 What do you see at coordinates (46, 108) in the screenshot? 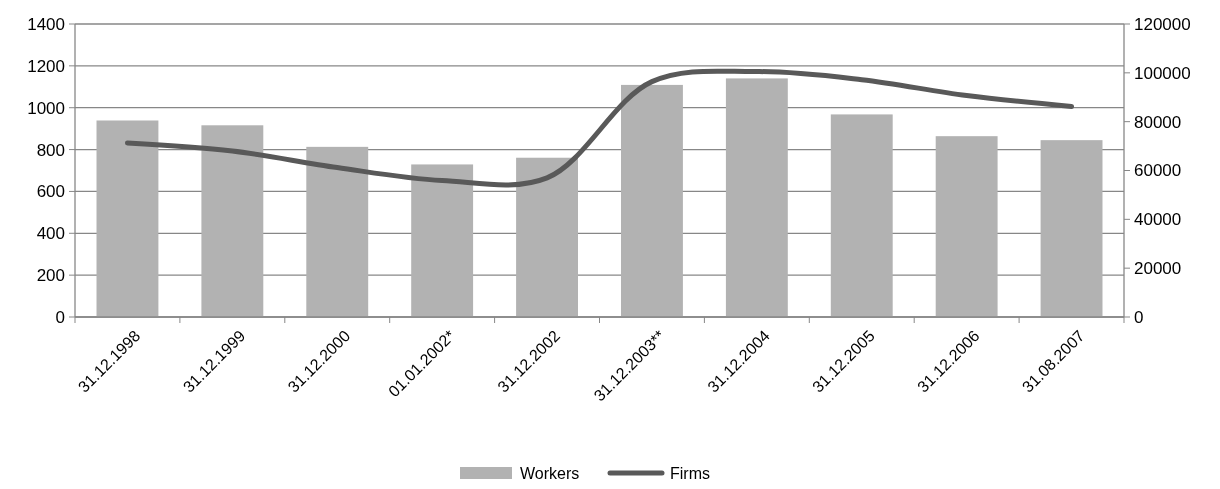
I see `y-tick-label: 1000` at bounding box center [46, 108].